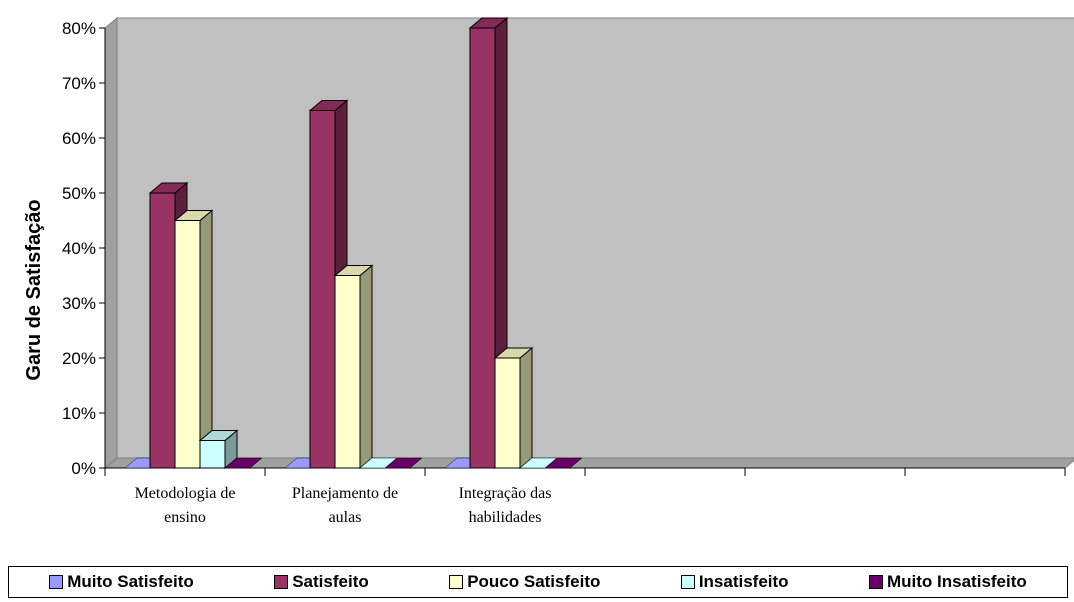  What do you see at coordinates (111, 243) in the screenshot?
I see `plot-side-wall` at bounding box center [111, 243].